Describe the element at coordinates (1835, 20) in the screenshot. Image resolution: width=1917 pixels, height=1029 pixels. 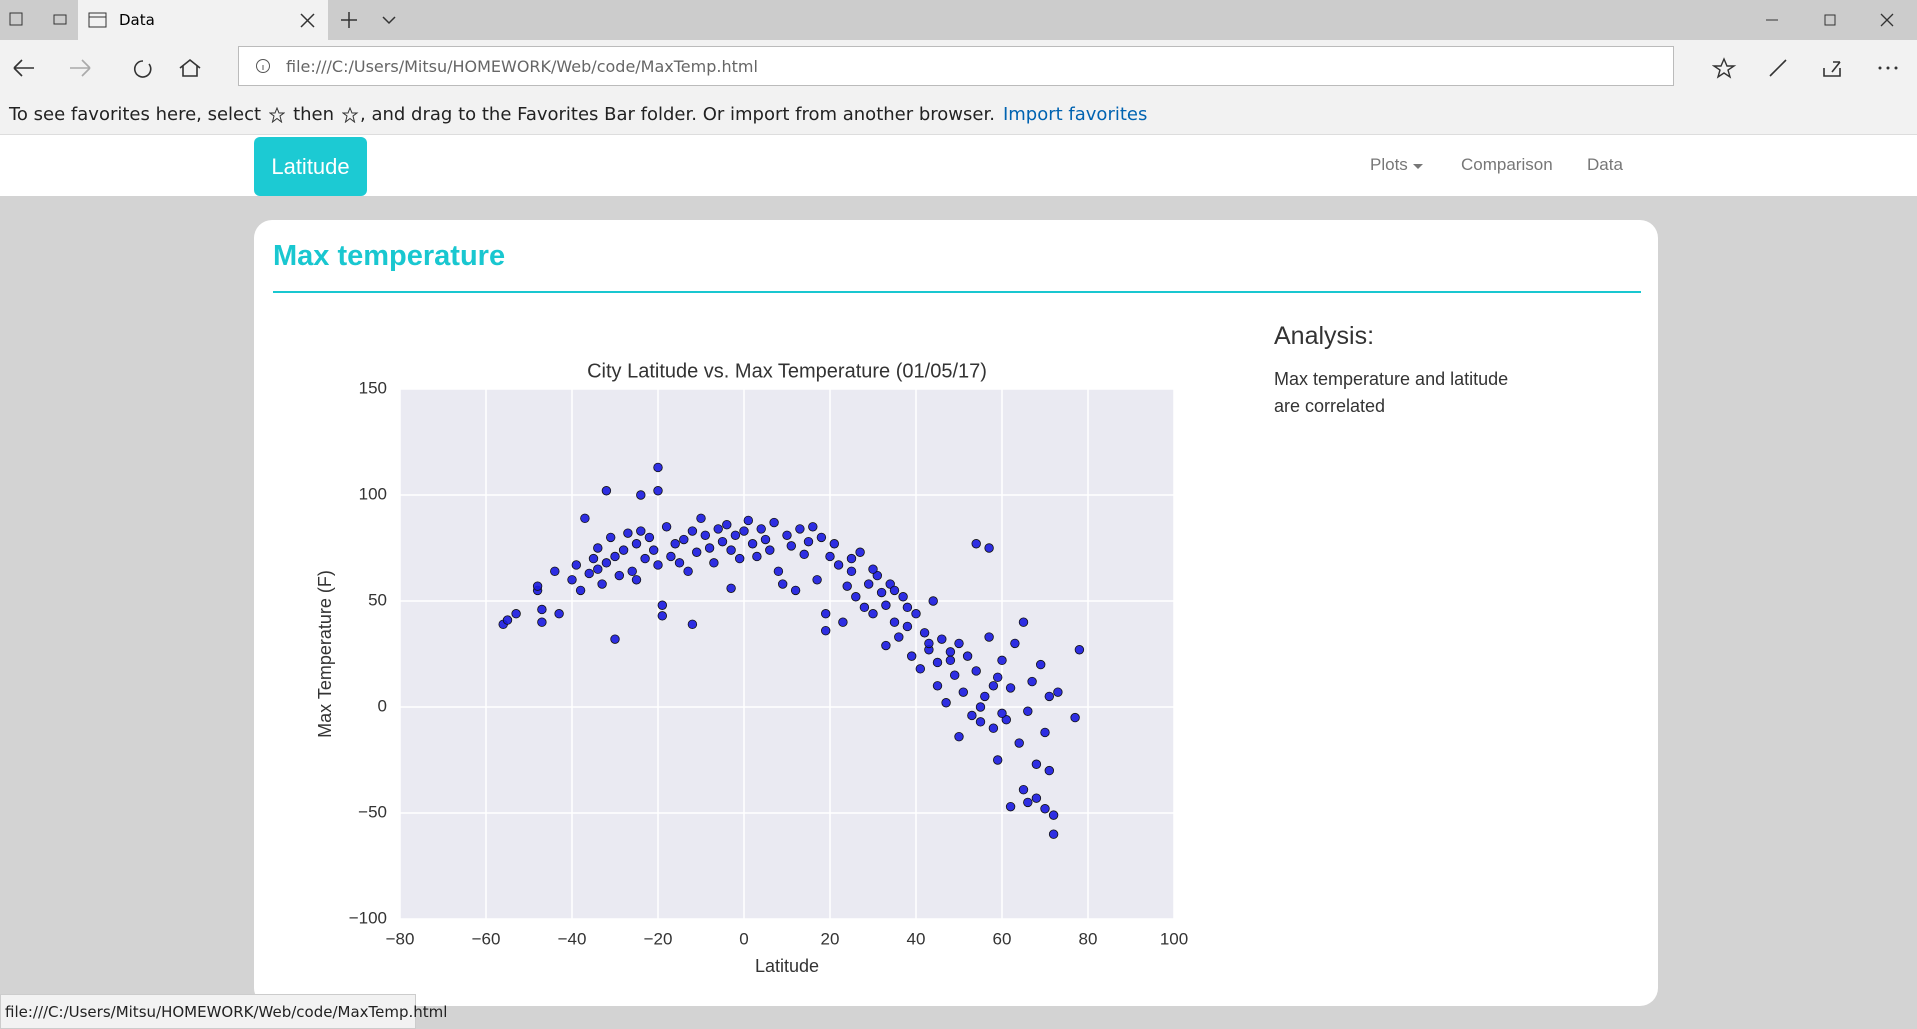
I see `window-controls` at that location.